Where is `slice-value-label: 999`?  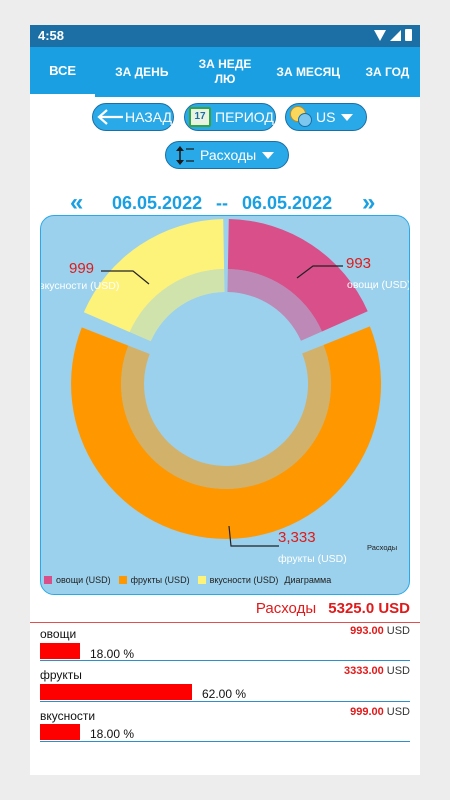
slice-value-label: 999 is located at coordinates (81, 268).